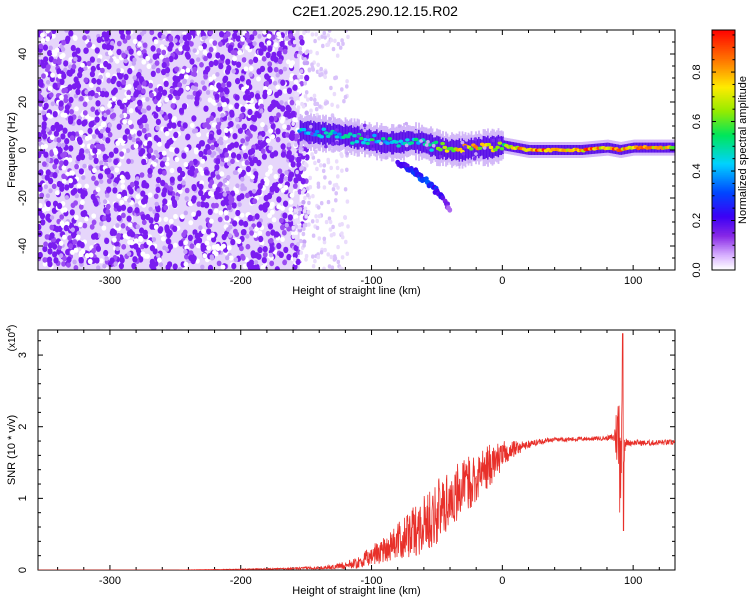 This screenshot has height=600, width=750. I want to click on top-ytick-label: 0, so click(23, 150).